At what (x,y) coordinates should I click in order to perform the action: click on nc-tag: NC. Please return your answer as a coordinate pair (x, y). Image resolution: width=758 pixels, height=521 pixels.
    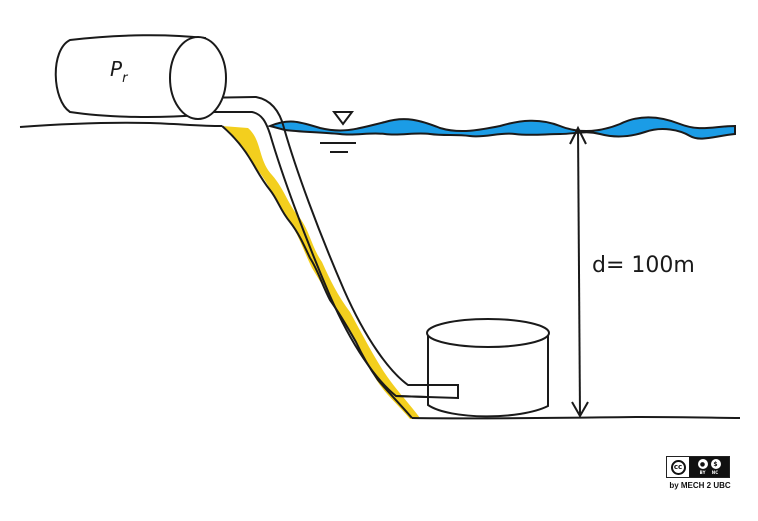
    Looking at the image, I should click on (715, 472).